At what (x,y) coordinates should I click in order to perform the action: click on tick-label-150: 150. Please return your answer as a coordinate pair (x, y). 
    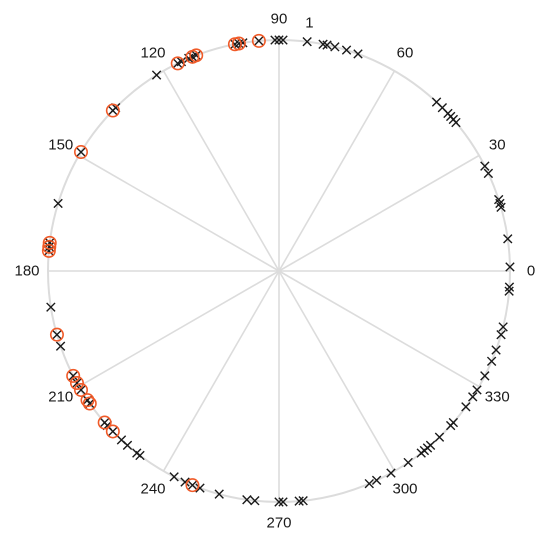
    Looking at the image, I should click on (60, 145).